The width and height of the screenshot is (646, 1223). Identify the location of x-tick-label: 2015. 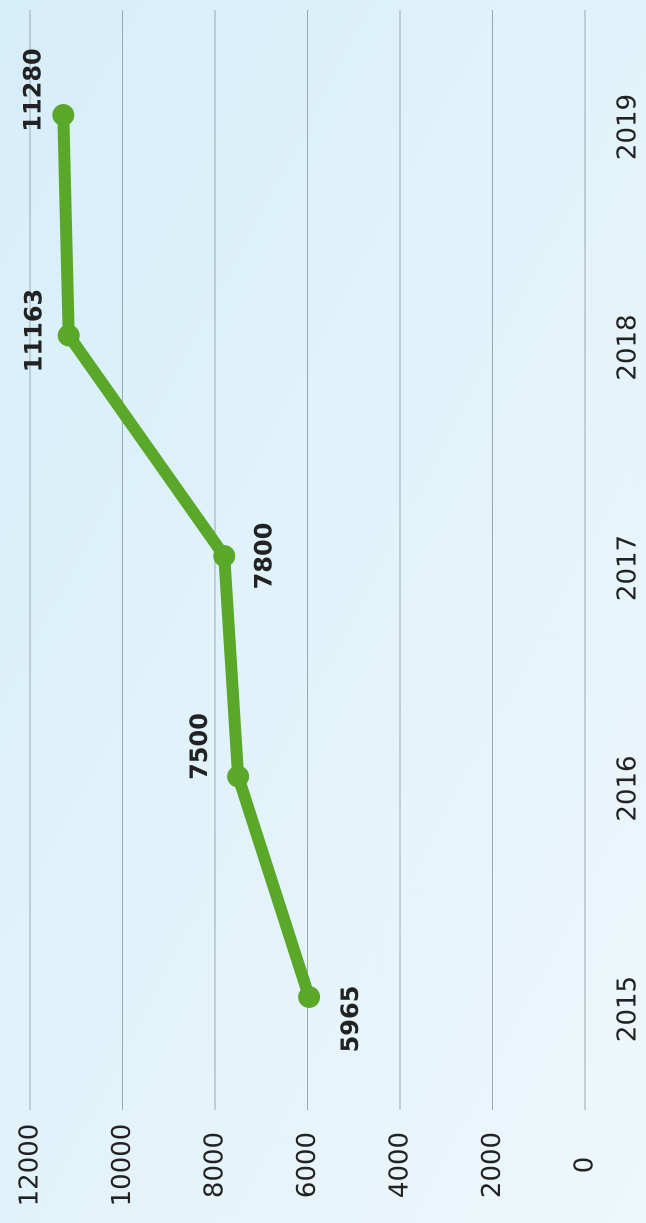
(628, 1009).